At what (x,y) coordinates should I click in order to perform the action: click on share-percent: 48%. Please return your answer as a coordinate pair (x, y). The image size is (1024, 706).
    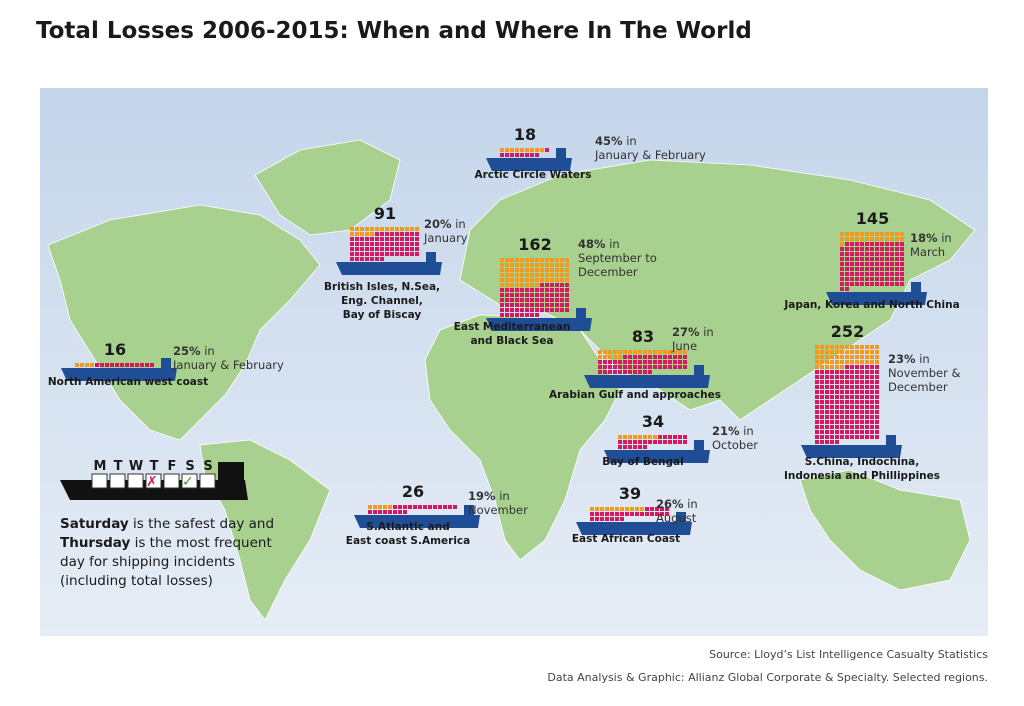
    Looking at the image, I should click on (592, 244).